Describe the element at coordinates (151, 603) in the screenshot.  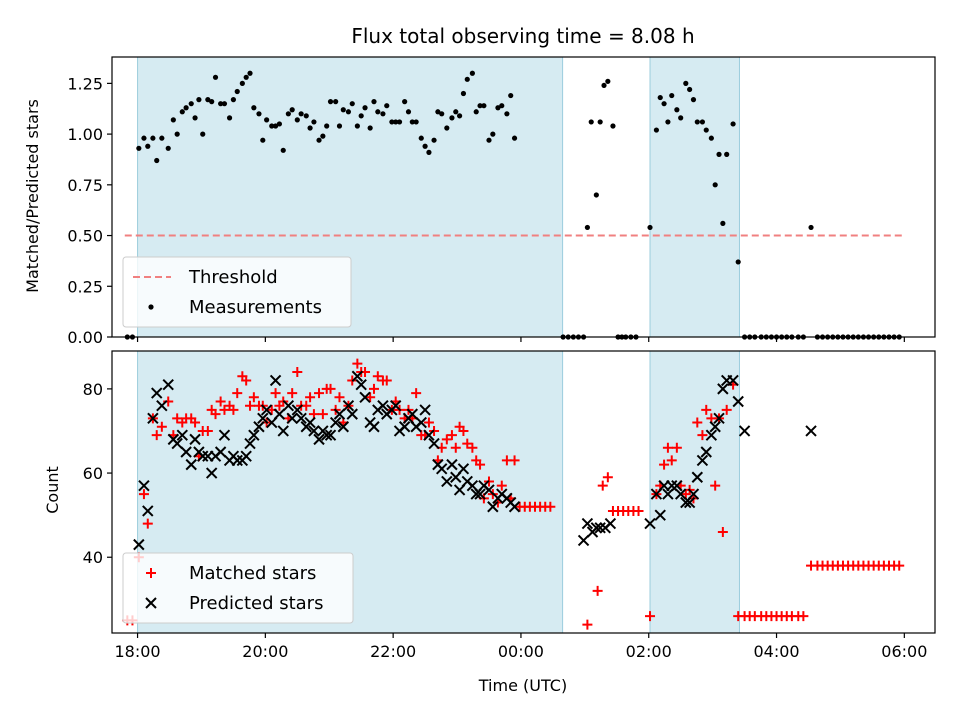
I see `legend-predicted-swatch` at that location.